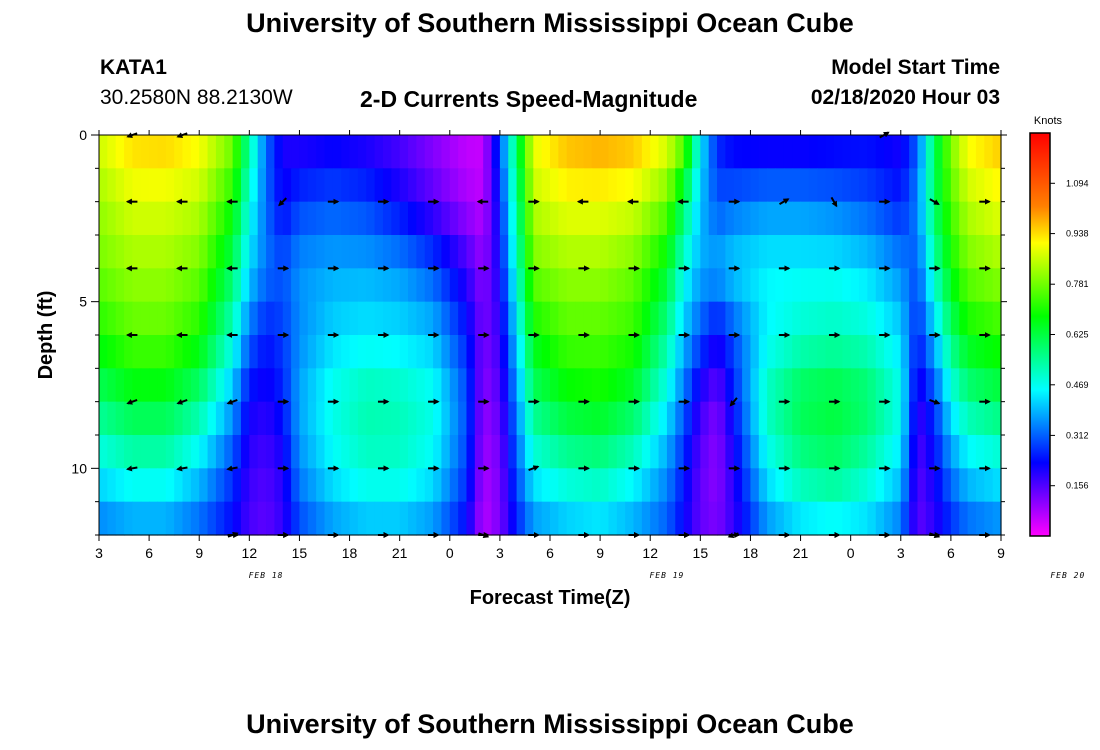 The width and height of the screenshot is (1100, 750). What do you see at coordinates (666, 575) in the screenshot?
I see `date-label: FEB 19` at bounding box center [666, 575].